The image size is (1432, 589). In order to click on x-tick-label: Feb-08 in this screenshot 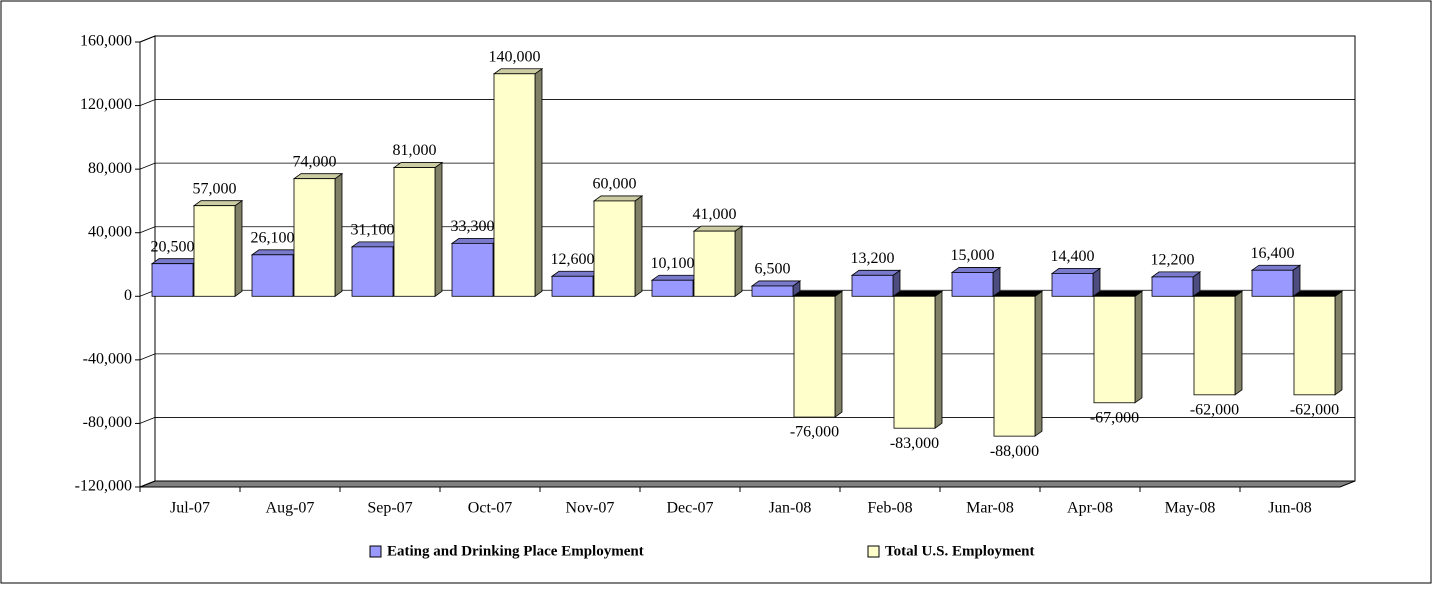, I will do `click(889, 508)`.